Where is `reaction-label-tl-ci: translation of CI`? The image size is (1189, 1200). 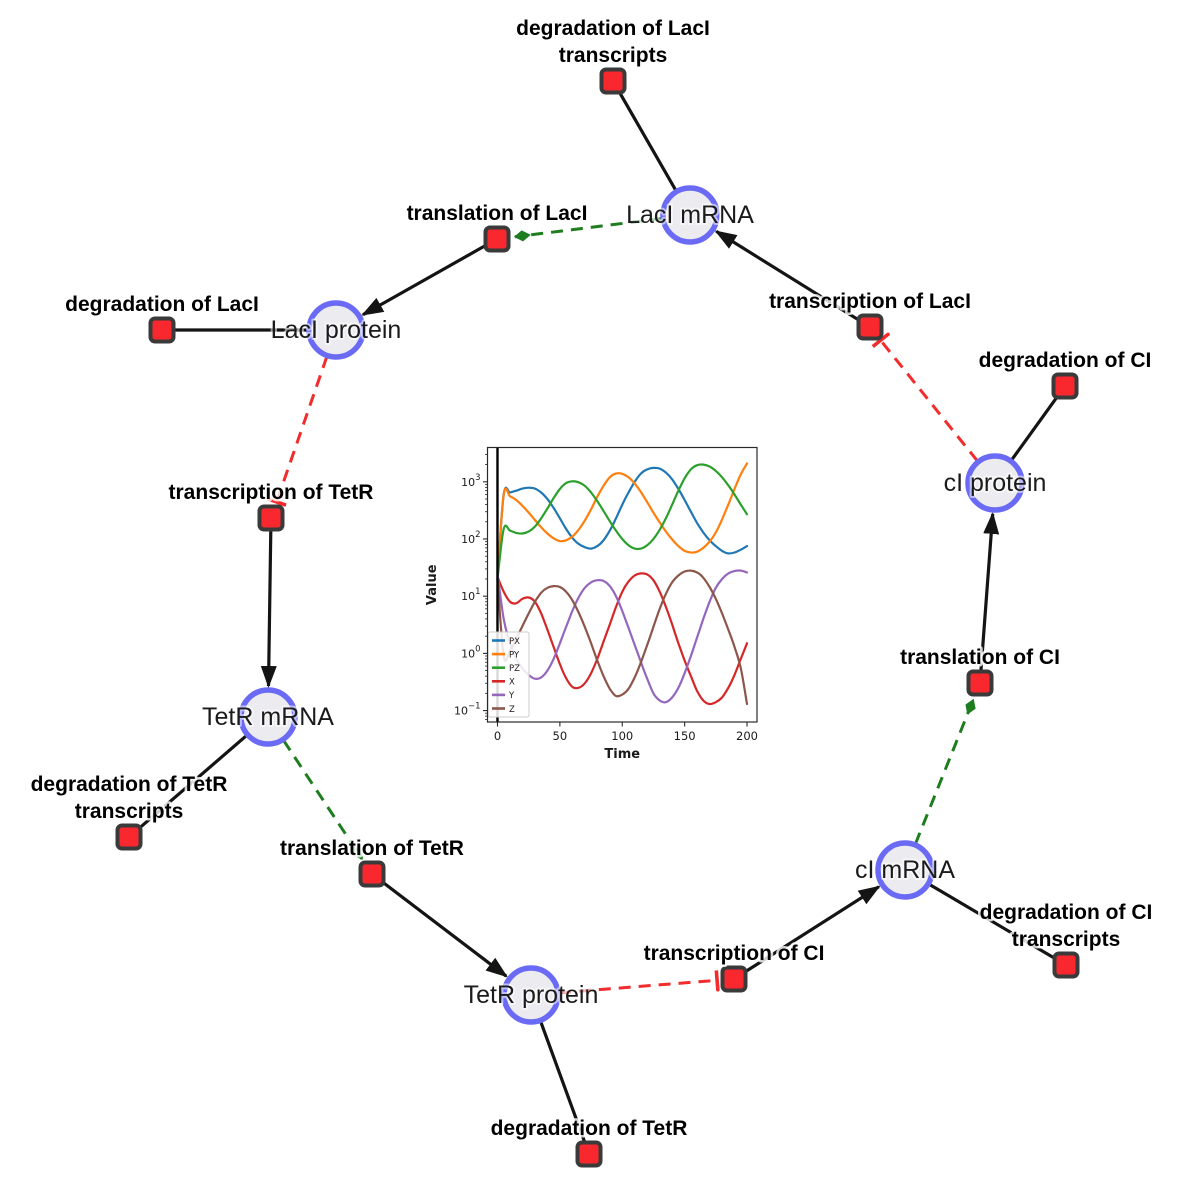
reaction-label-tl-ci: translation of CI is located at coordinates (980, 657).